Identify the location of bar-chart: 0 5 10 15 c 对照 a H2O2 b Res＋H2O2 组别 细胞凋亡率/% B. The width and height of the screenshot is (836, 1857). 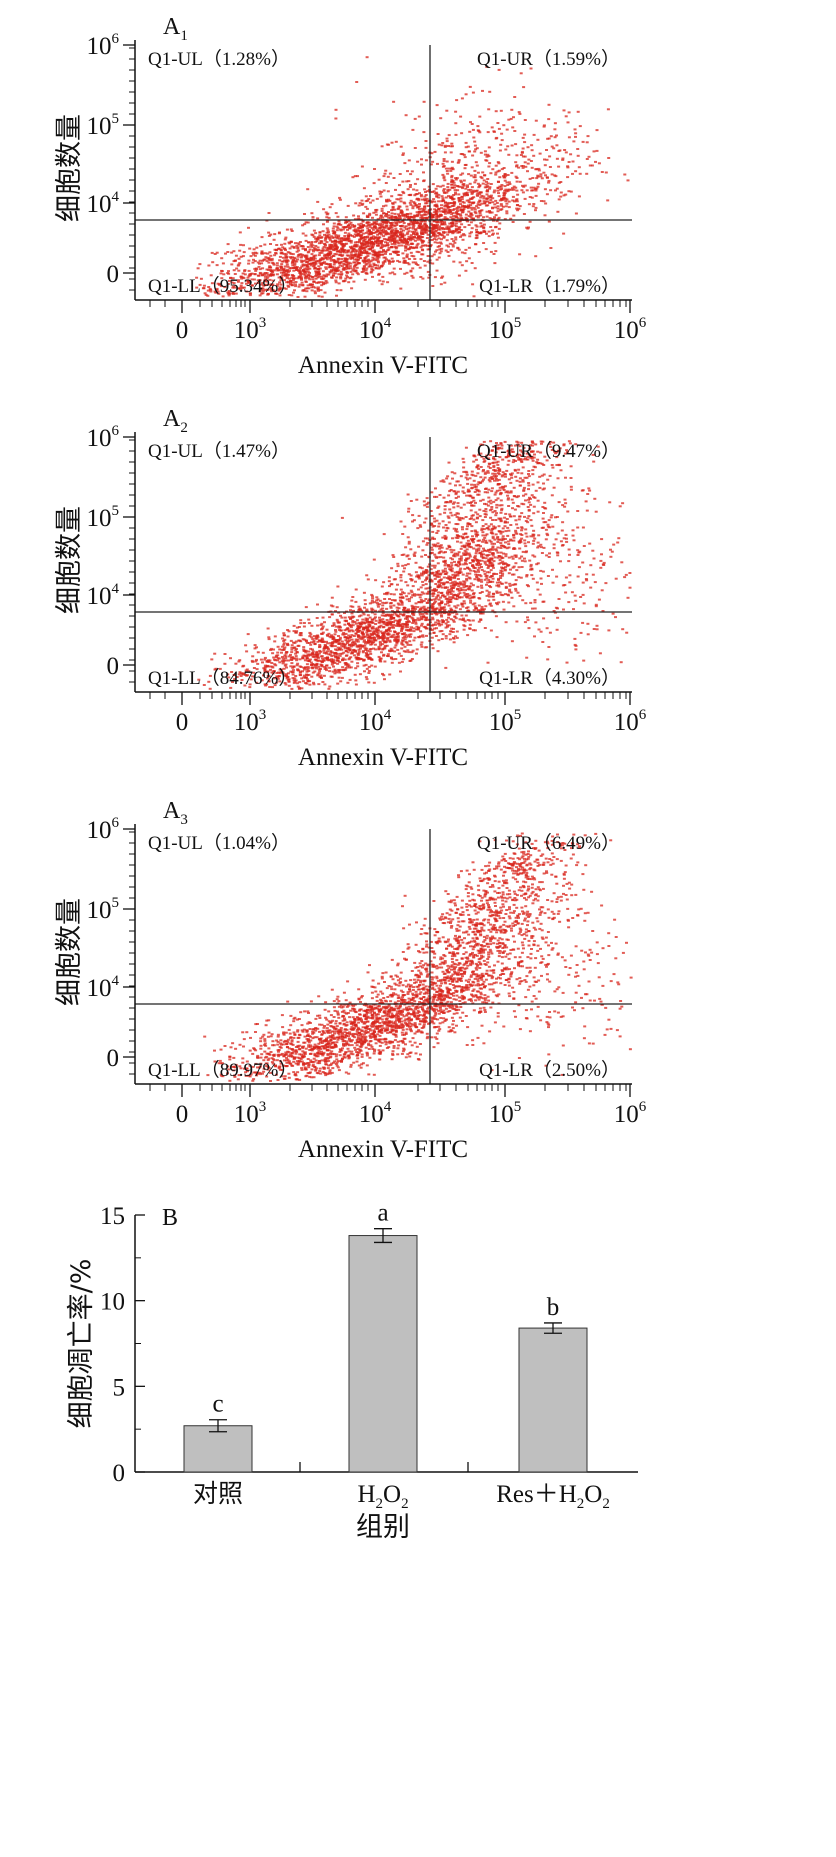
(352, 1371).